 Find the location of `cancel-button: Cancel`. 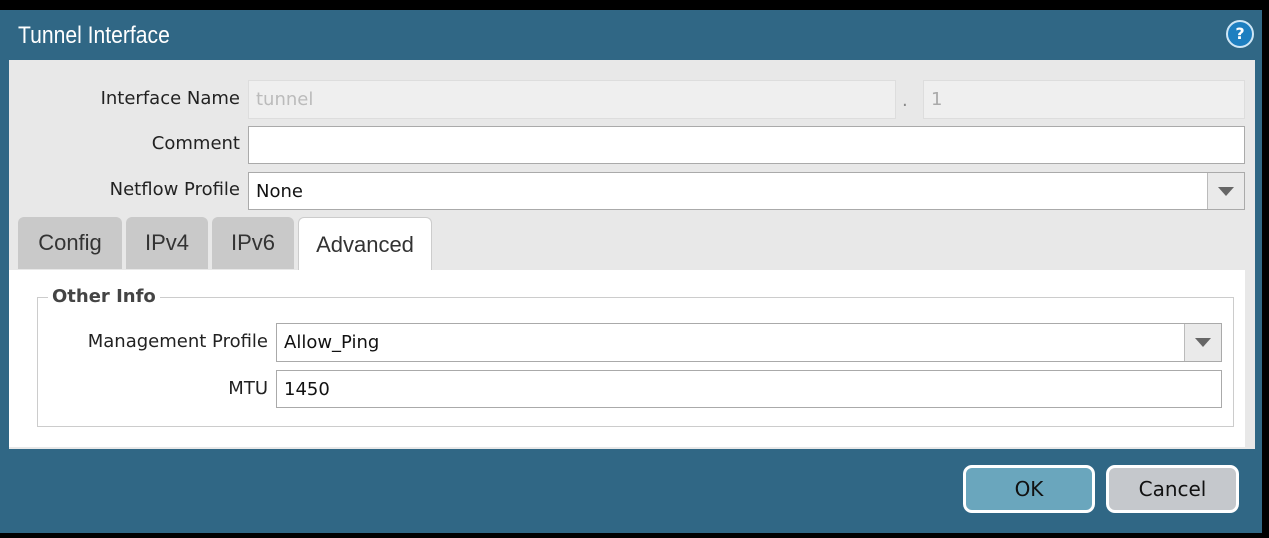

cancel-button: Cancel is located at coordinates (1172, 489).